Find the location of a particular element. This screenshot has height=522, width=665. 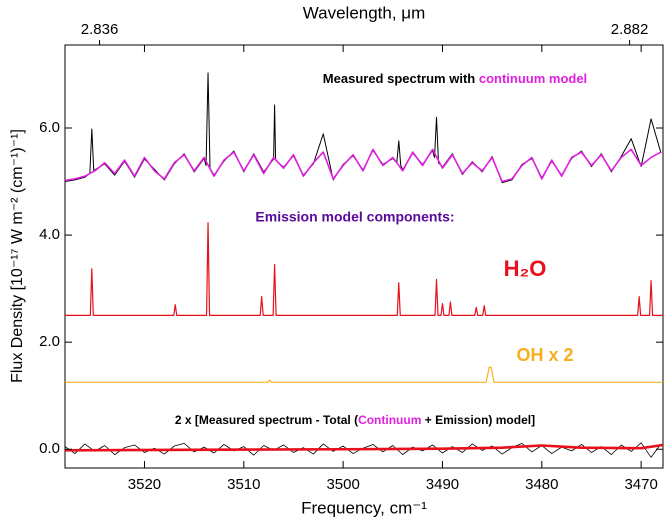

x-tick-label: 3490 is located at coordinates (442, 484).